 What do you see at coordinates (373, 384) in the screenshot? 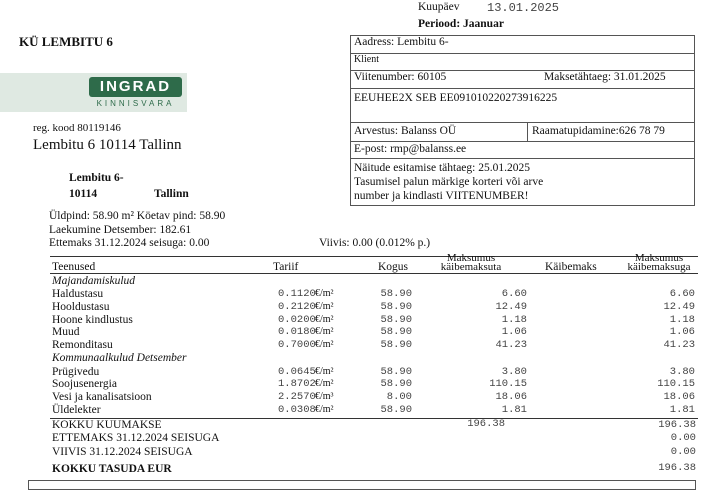
I see `table-row: Soojusenergia 1.8702 €/m² 58.90 110.15 110.15` at bounding box center [373, 384].